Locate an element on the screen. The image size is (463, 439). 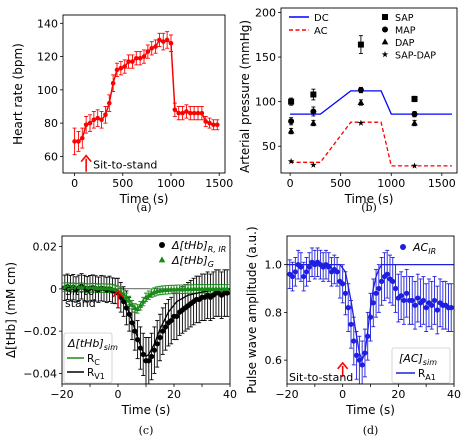
sit-to-stand-arrow-head is located at coordinates (343, 365).